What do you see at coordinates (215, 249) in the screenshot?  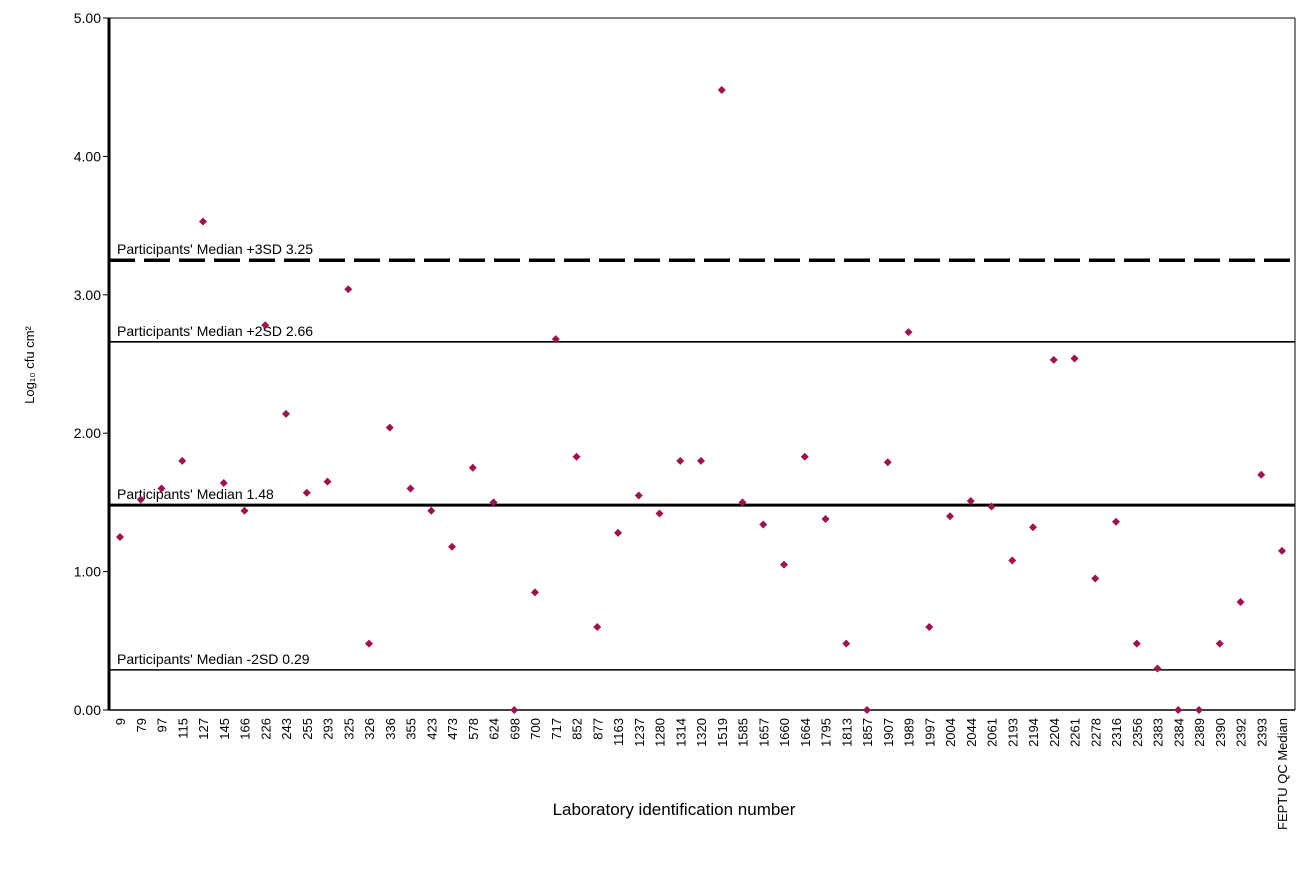 I see `reference-line-label: Participants' Median +3SD 3.25` at bounding box center [215, 249].